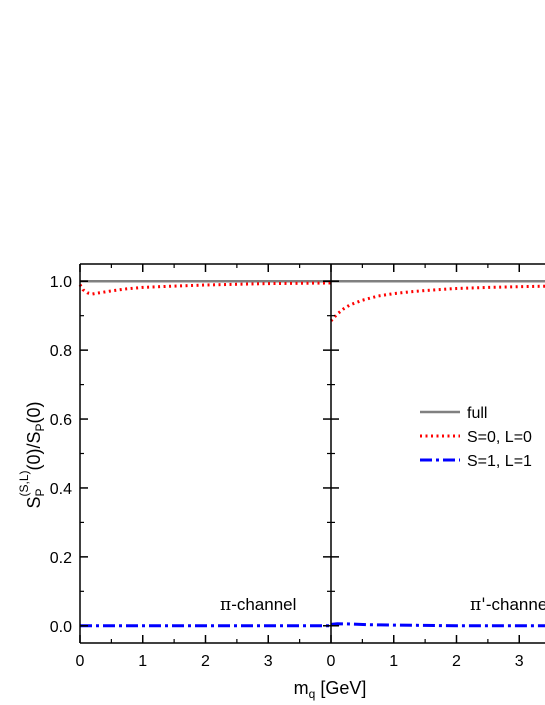 The image size is (545, 705). I want to click on panel-1-x-tick-label: 0, so click(80, 661).